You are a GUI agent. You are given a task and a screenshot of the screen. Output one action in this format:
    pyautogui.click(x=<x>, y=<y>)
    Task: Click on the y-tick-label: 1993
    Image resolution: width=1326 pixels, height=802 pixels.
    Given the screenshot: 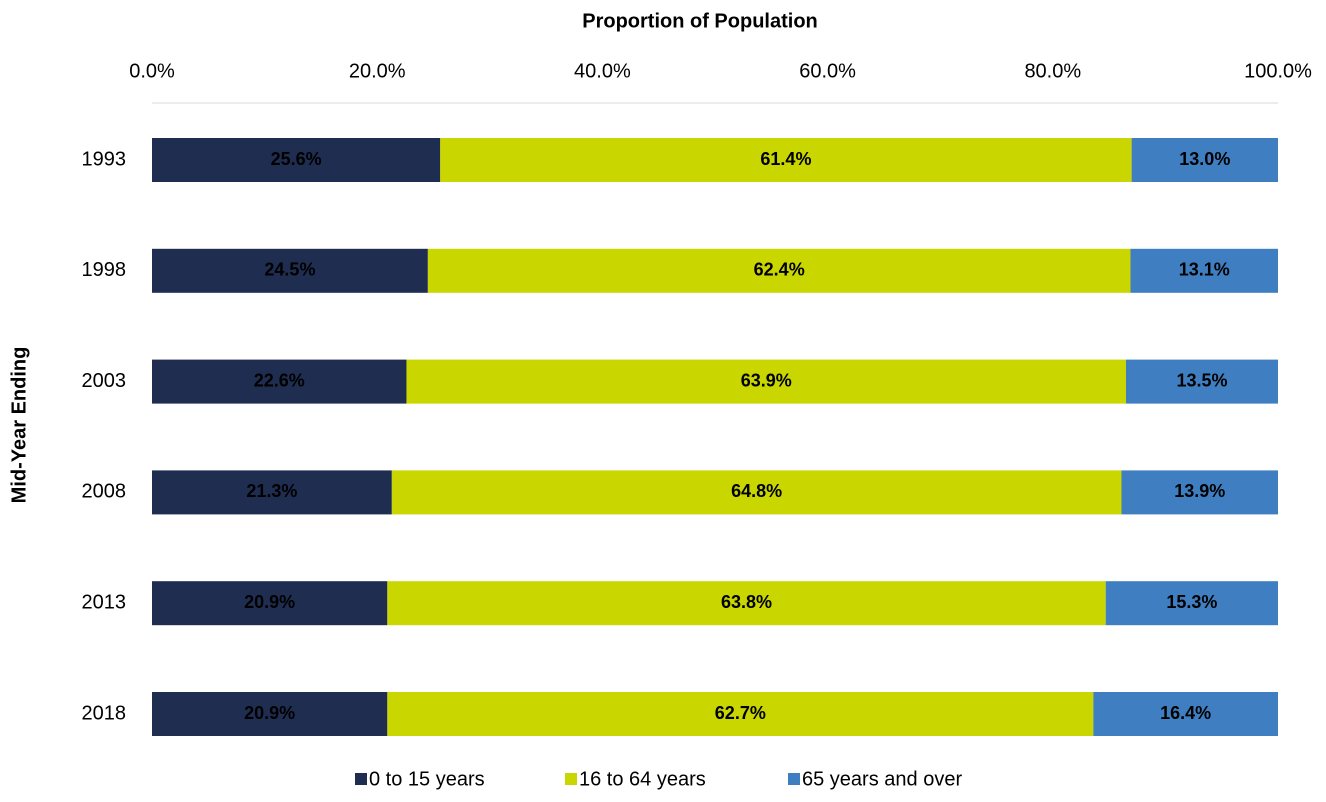 What is the action you would take?
    pyautogui.click(x=104, y=159)
    